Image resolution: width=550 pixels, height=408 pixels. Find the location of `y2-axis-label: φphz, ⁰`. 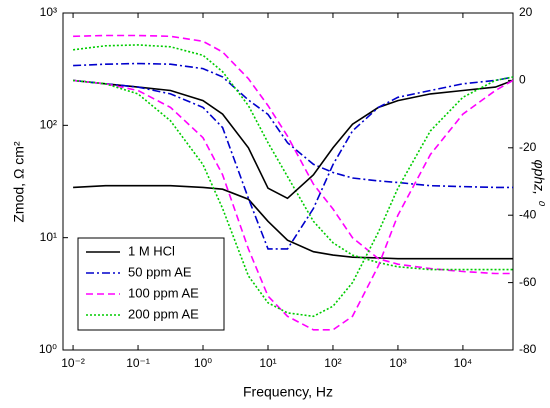

y2-axis-label: φphz, ⁰ is located at coordinates (539, 182).